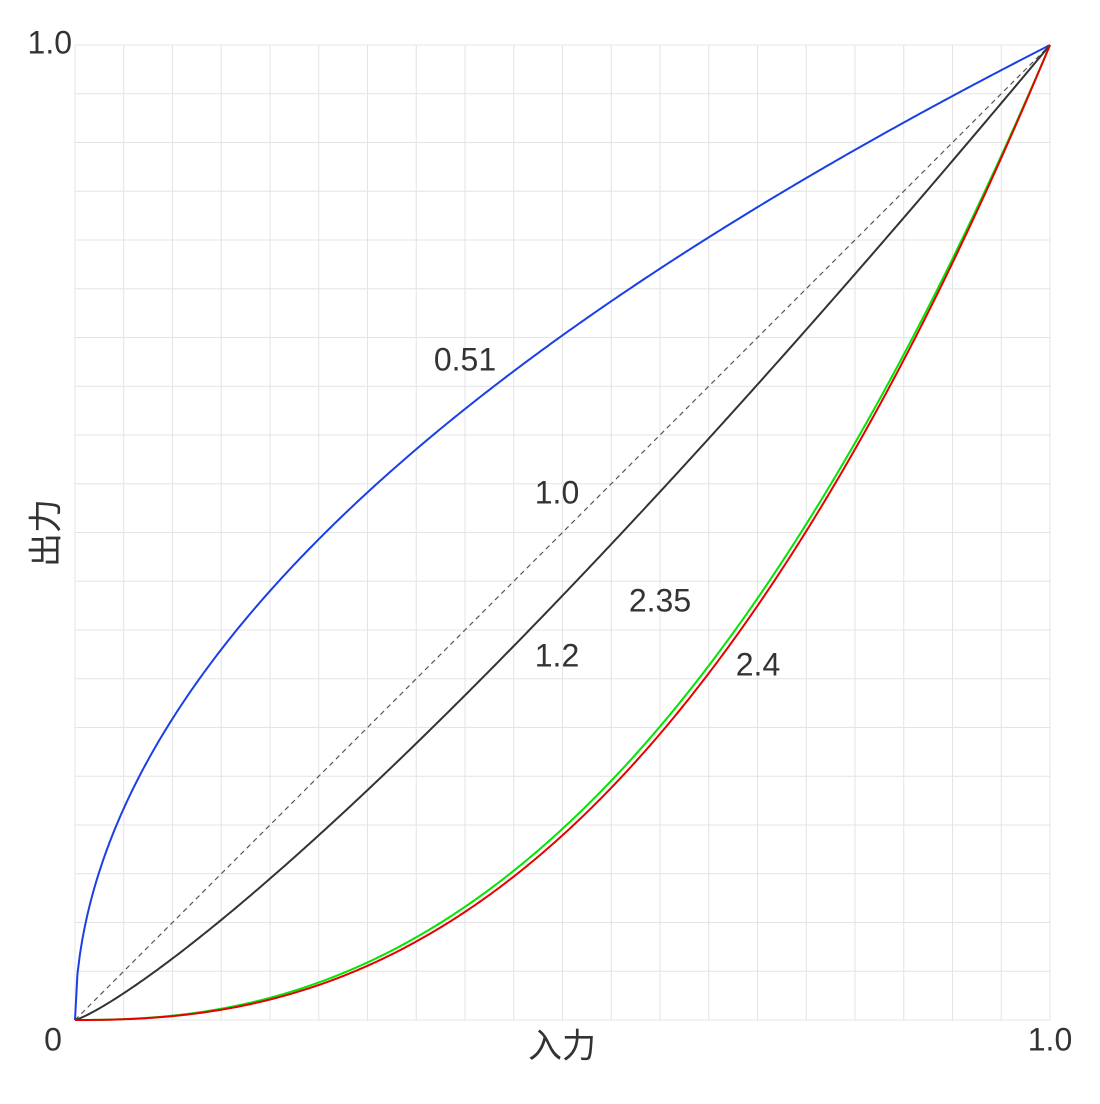 Image resolution: width=1100 pixels, height=1104 pixels. I want to click on y-tick-label: 1.0, so click(50, 42).